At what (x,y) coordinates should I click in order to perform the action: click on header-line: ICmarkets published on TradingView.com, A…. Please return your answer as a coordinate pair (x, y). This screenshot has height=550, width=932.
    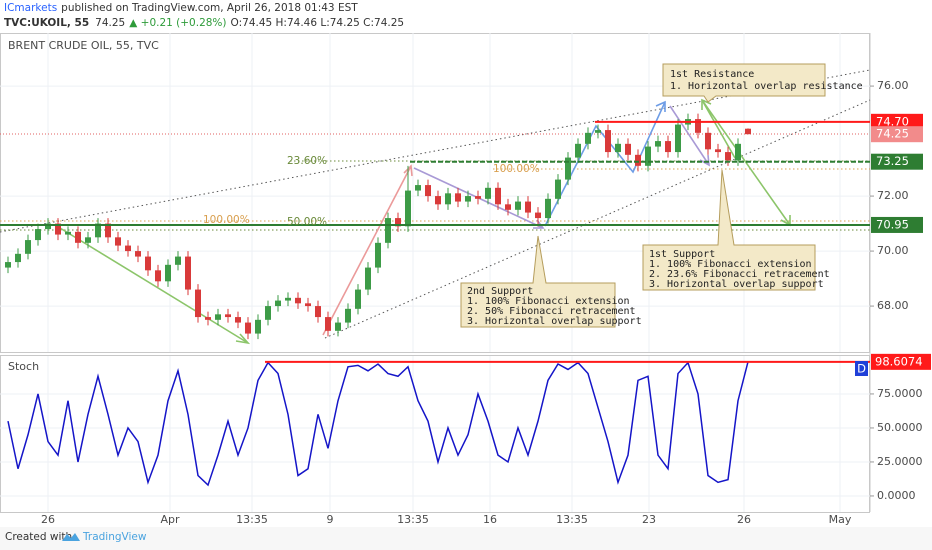
    Looking at the image, I should click on (181, 8).